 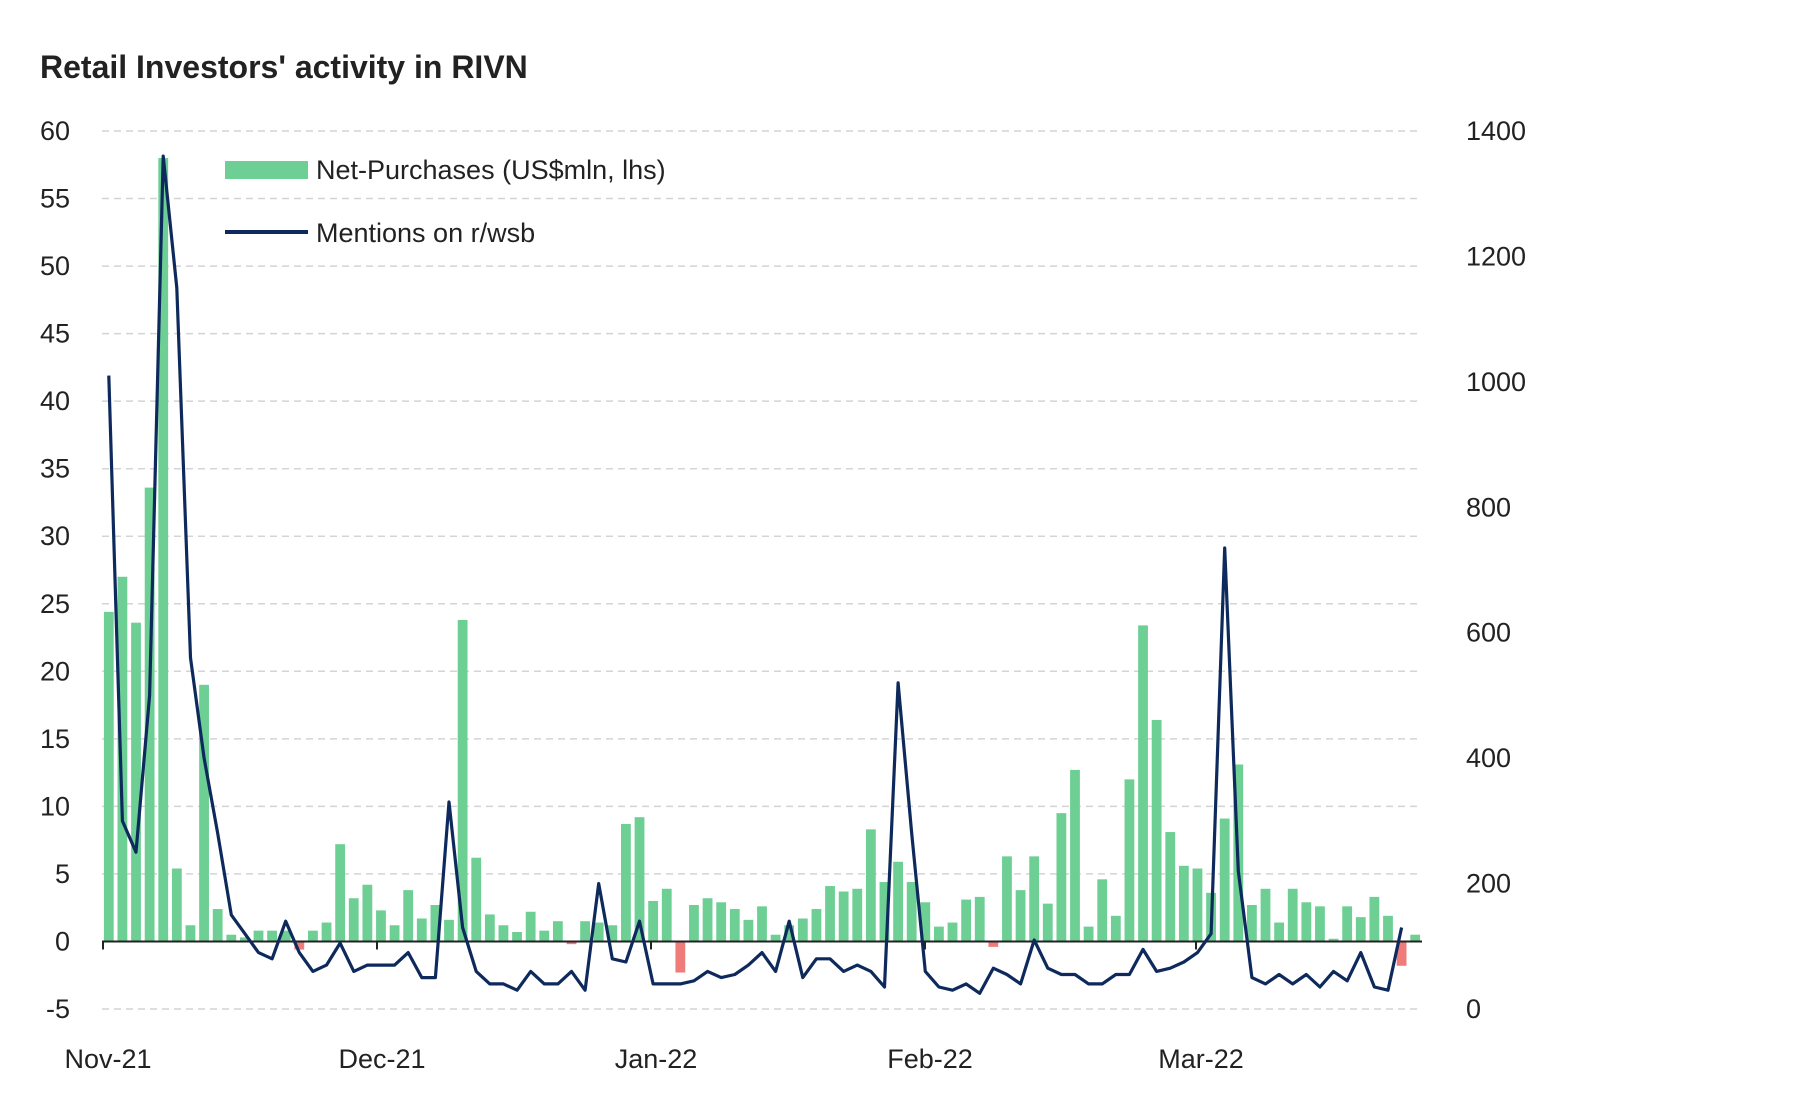 I want to click on legend-label-mentions: Mentions on r/wsb, so click(x=425, y=233).